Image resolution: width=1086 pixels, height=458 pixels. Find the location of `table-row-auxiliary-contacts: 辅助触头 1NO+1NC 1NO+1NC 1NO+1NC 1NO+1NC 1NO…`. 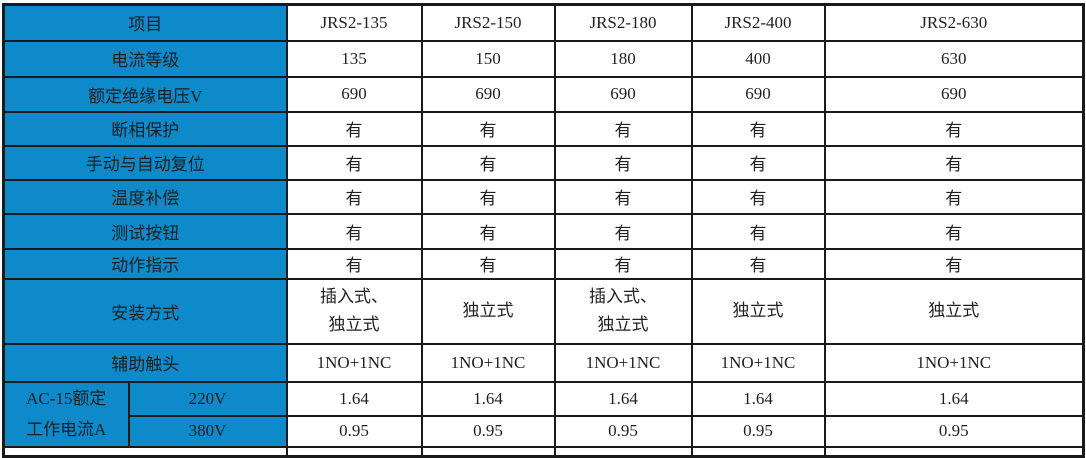

table-row-auxiliary-contacts: 辅助触头 1NO+1NC 1NO+1NC 1NO+1NC 1NO+1NC 1NO… is located at coordinates (543, 362).